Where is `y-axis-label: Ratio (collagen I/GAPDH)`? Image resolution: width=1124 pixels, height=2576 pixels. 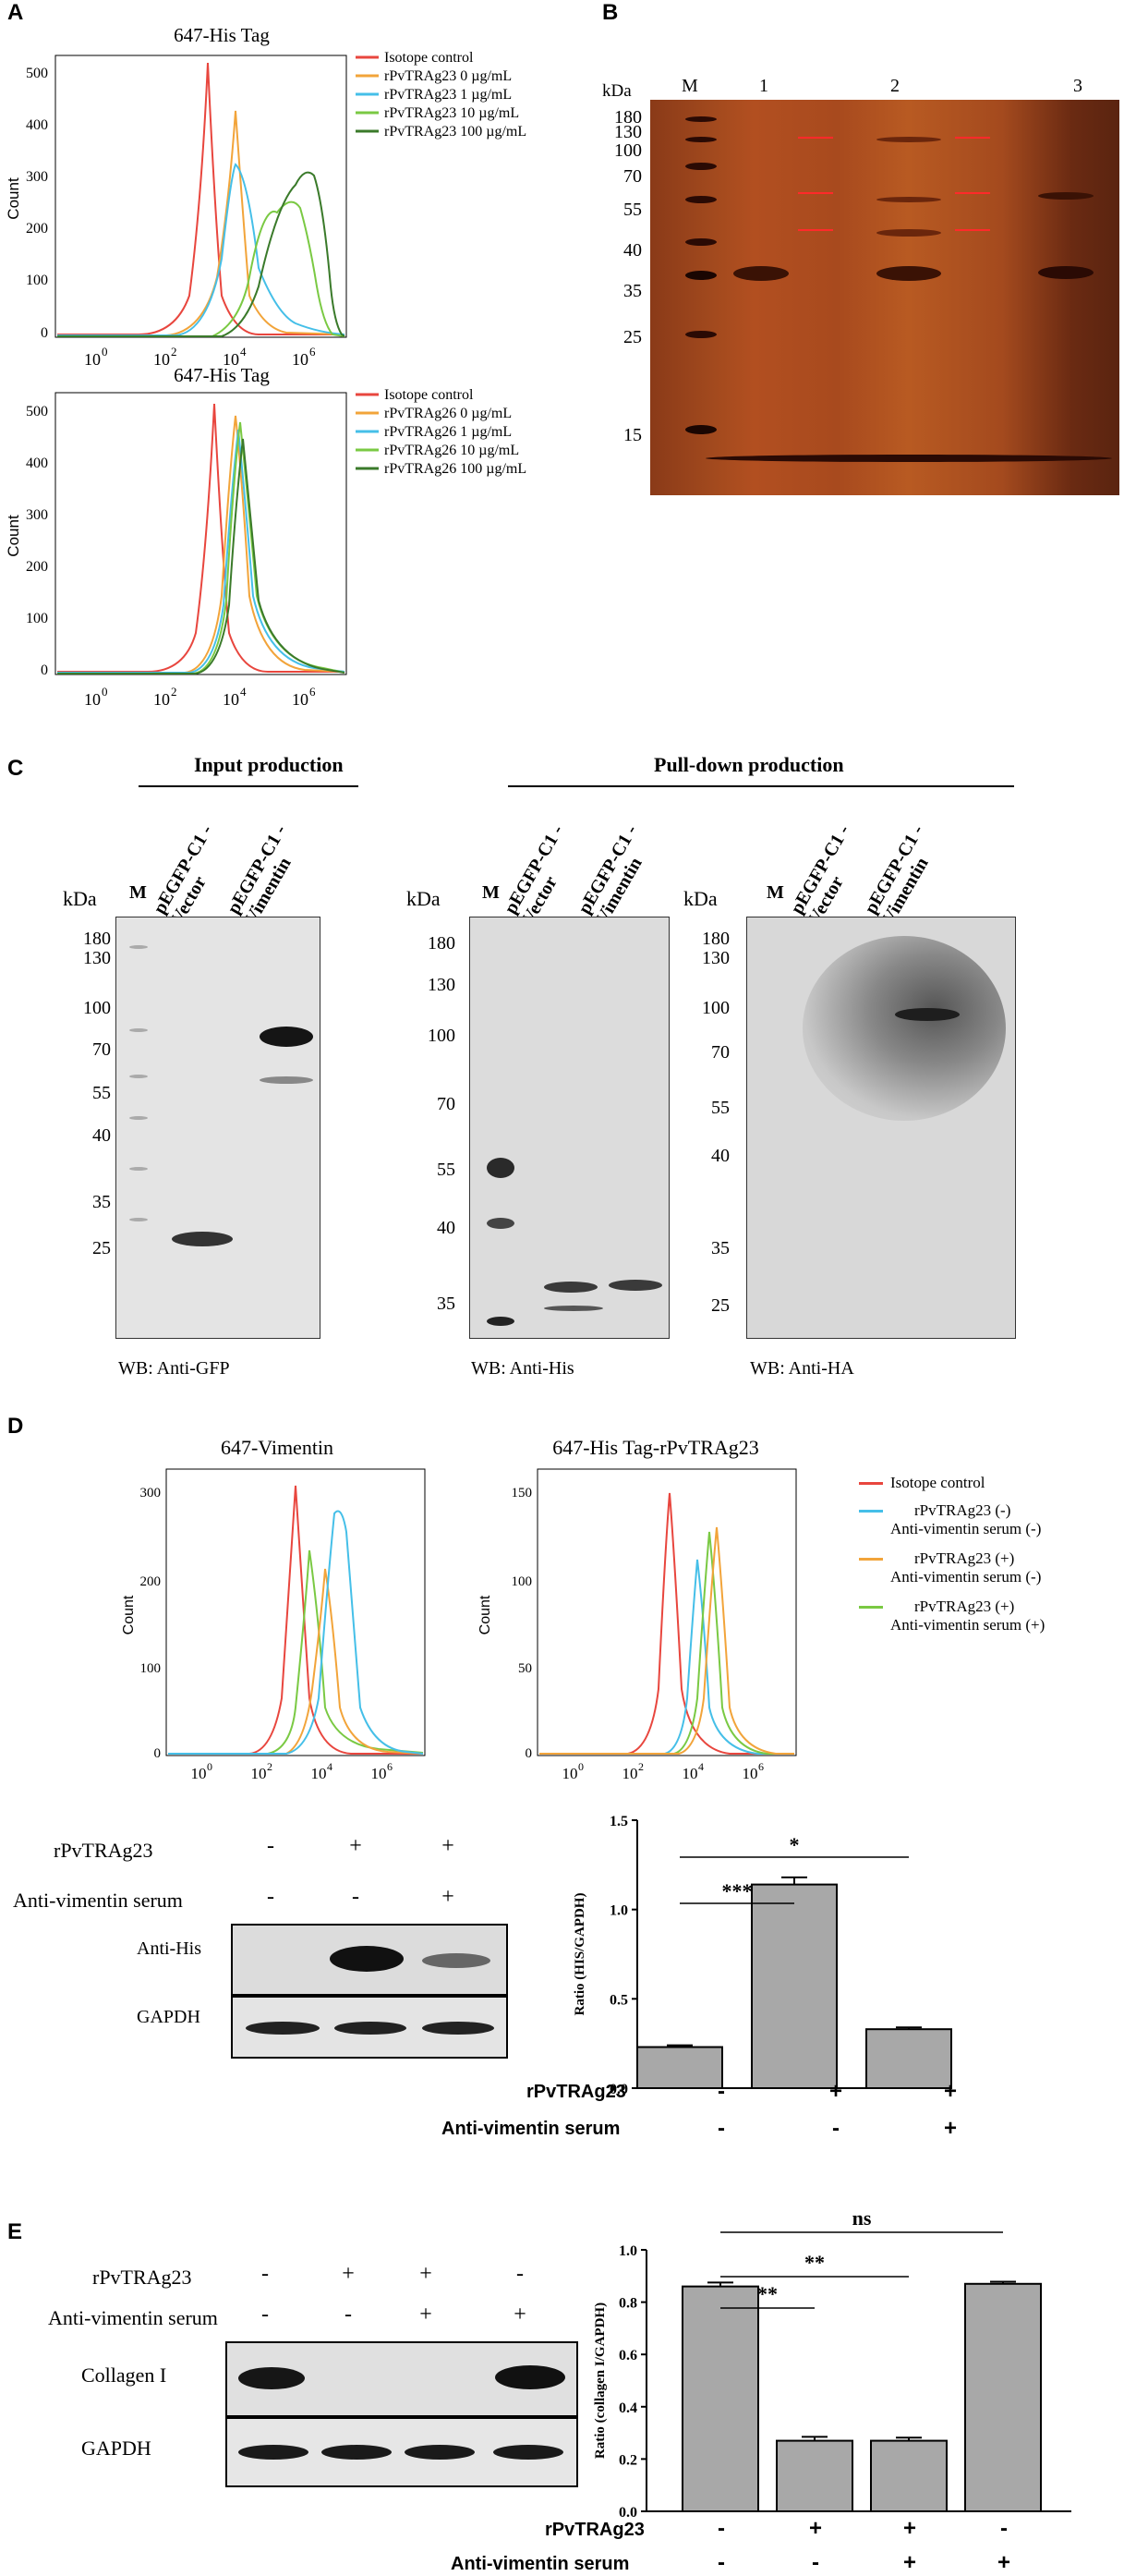
y-axis-label: Ratio (collagen I/GAPDH) is located at coordinates (600, 2381).